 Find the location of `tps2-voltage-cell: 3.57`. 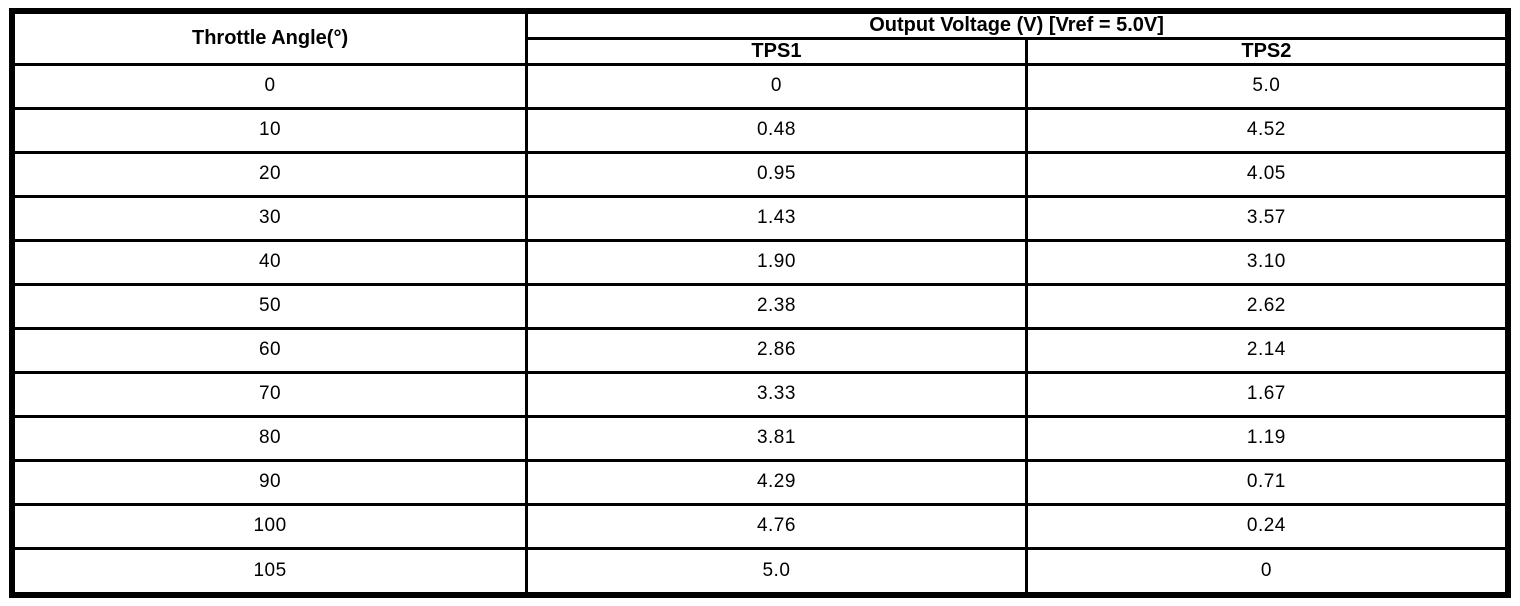

tps2-voltage-cell: 3.57 is located at coordinates (1267, 218).